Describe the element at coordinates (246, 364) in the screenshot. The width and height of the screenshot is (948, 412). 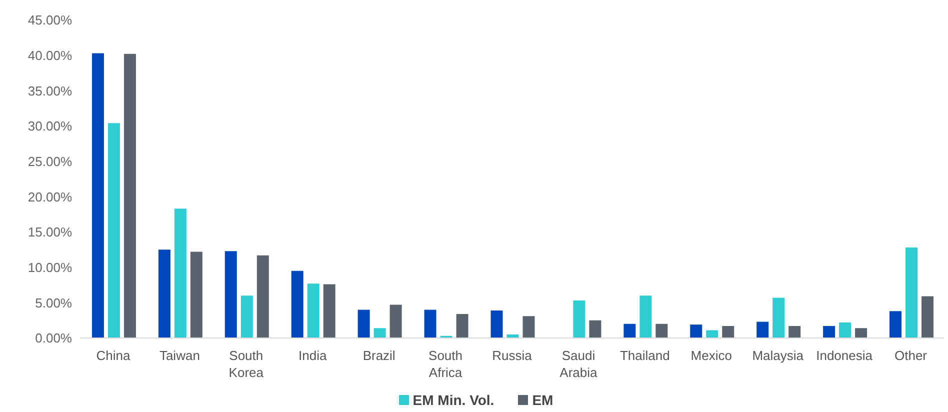
I see `x-tick-label: South Korea` at that location.